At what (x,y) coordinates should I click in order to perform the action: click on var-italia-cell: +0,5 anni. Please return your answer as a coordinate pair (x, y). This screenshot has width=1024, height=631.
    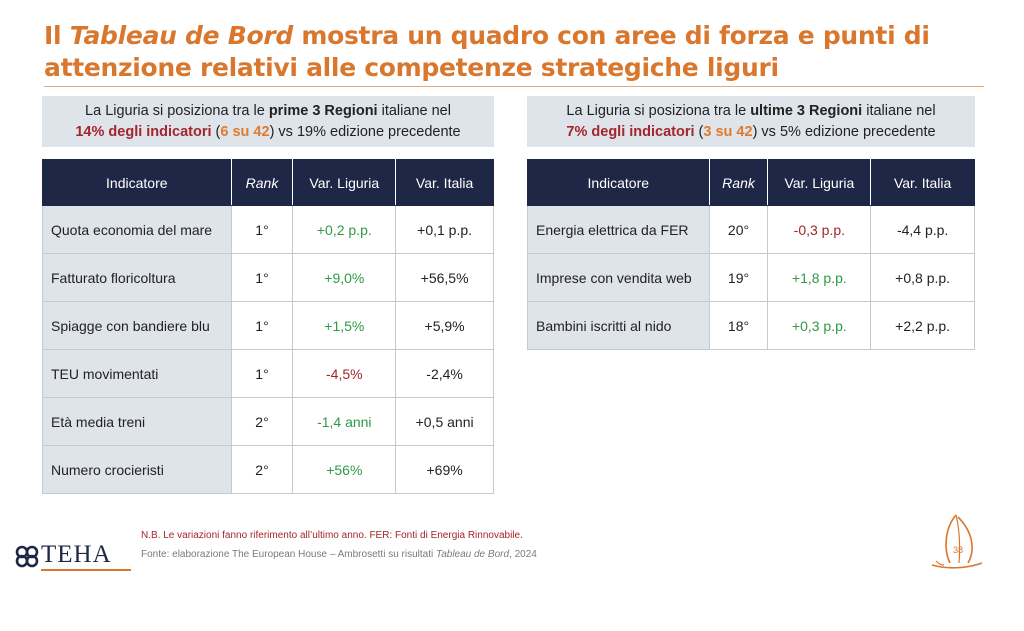
    Looking at the image, I should click on (444, 421).